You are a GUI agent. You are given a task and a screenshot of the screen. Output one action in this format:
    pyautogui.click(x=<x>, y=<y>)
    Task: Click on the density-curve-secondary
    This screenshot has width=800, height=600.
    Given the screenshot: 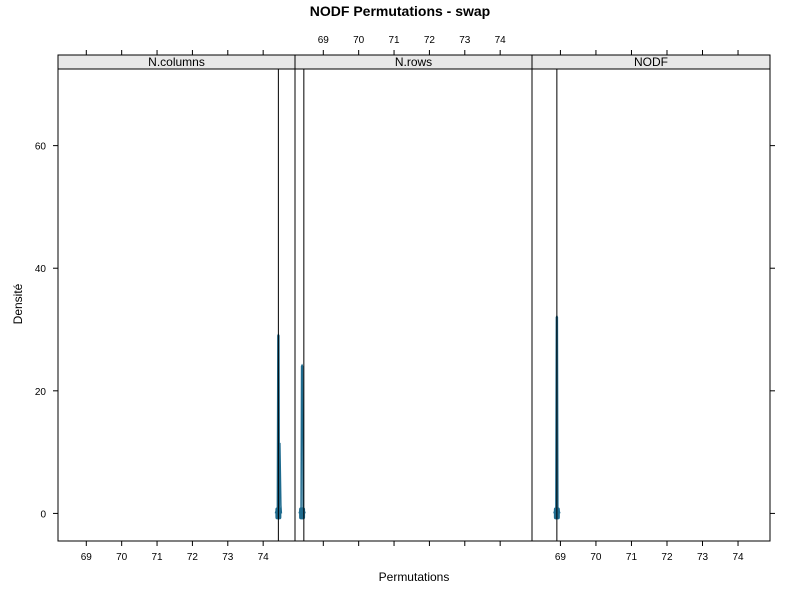 What is the action you would take?
    pyautogui.click(x=280, y=478)
    